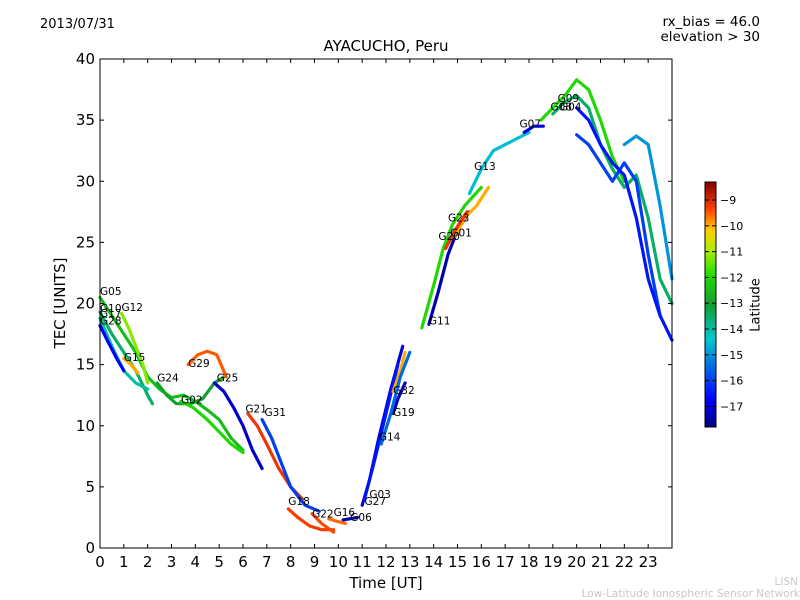 Image resolution: width=800 pixels, height=600 pixels. What do you see at coordinates (505, 562) in the screenshot?
I see `x-tick-label: 17` at bounding box center [505, 562].